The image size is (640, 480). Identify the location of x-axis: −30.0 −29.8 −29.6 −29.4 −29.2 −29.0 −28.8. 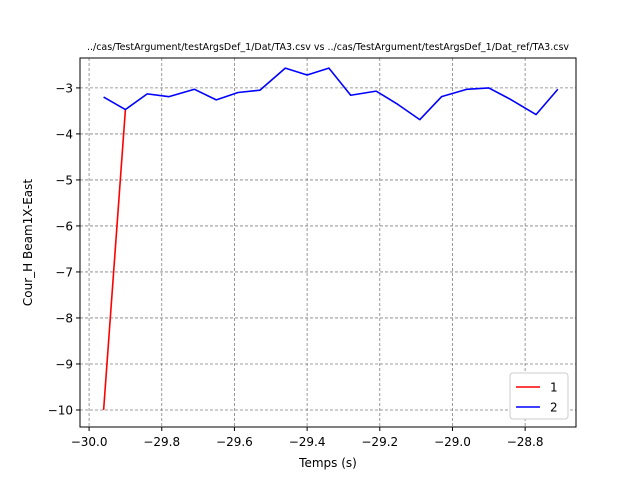
(307, 438).